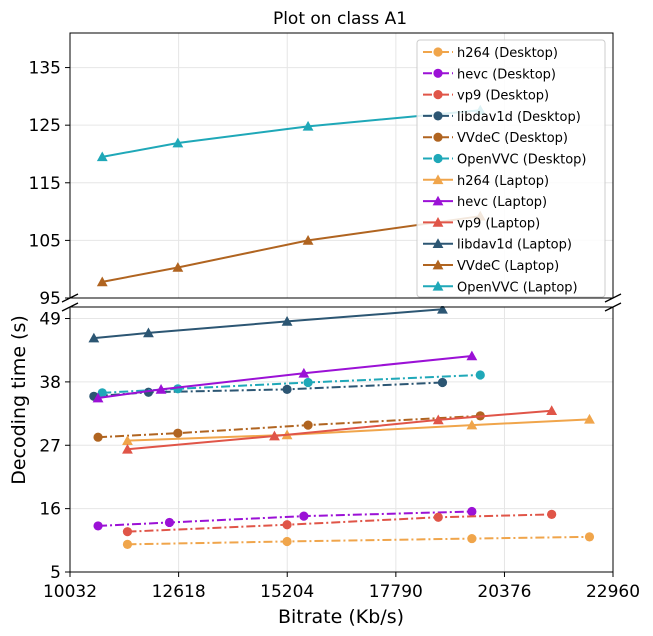 This screenshot has width=653, height=636. What do you see at coordinates (50, 299) in the screenshot?
I see `upper-y-tick-label: 95` at bounding box center [50, 299].